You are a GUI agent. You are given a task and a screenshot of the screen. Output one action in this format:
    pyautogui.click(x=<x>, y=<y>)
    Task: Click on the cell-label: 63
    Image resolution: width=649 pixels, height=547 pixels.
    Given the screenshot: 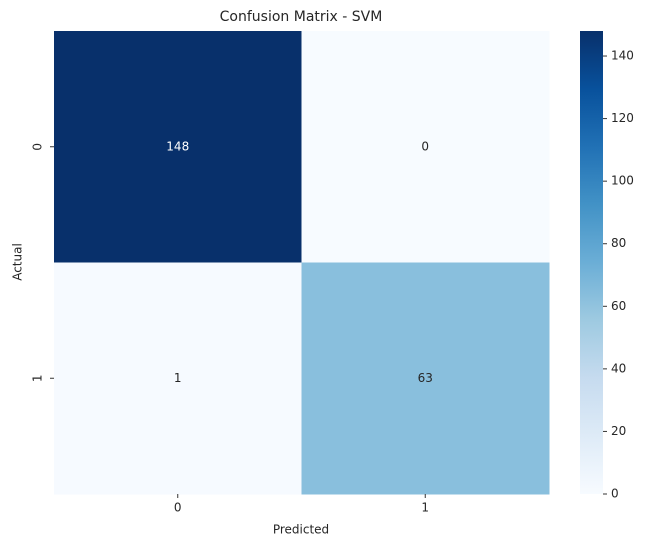 What is the action you would take?
    pyautogui.click(x=425, y=378)
    